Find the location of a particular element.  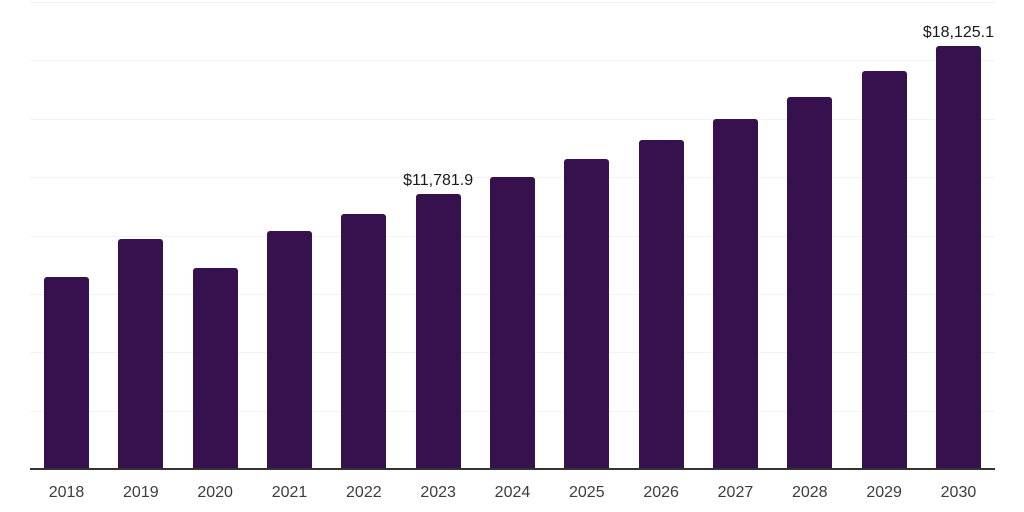

bar-value-label-2030: $18,125.1 is located at coordinates (958, 32).